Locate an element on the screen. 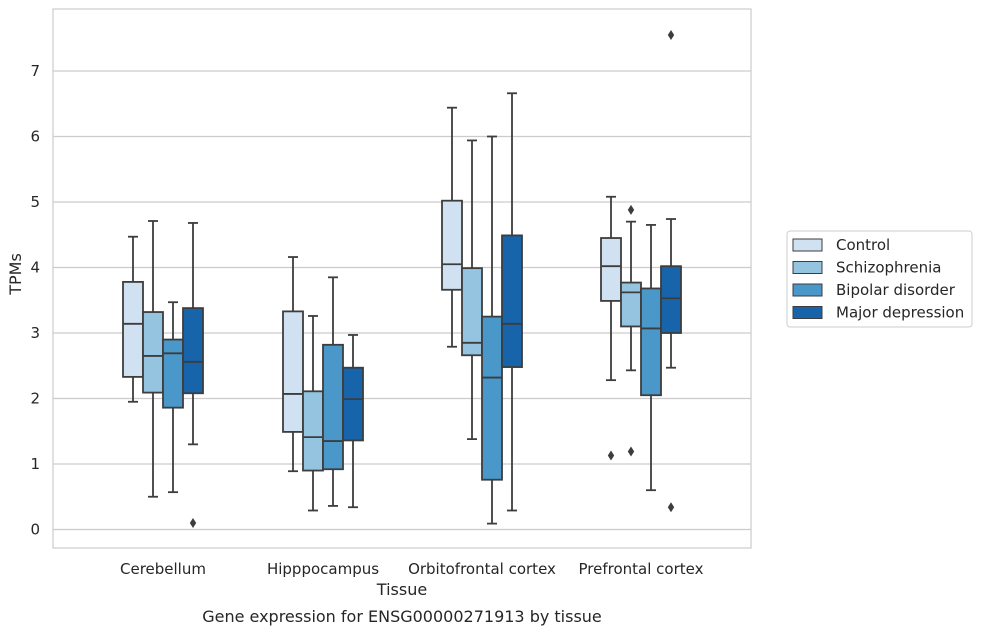  y-tick-label: 1 is located at coordinates (35, 464).